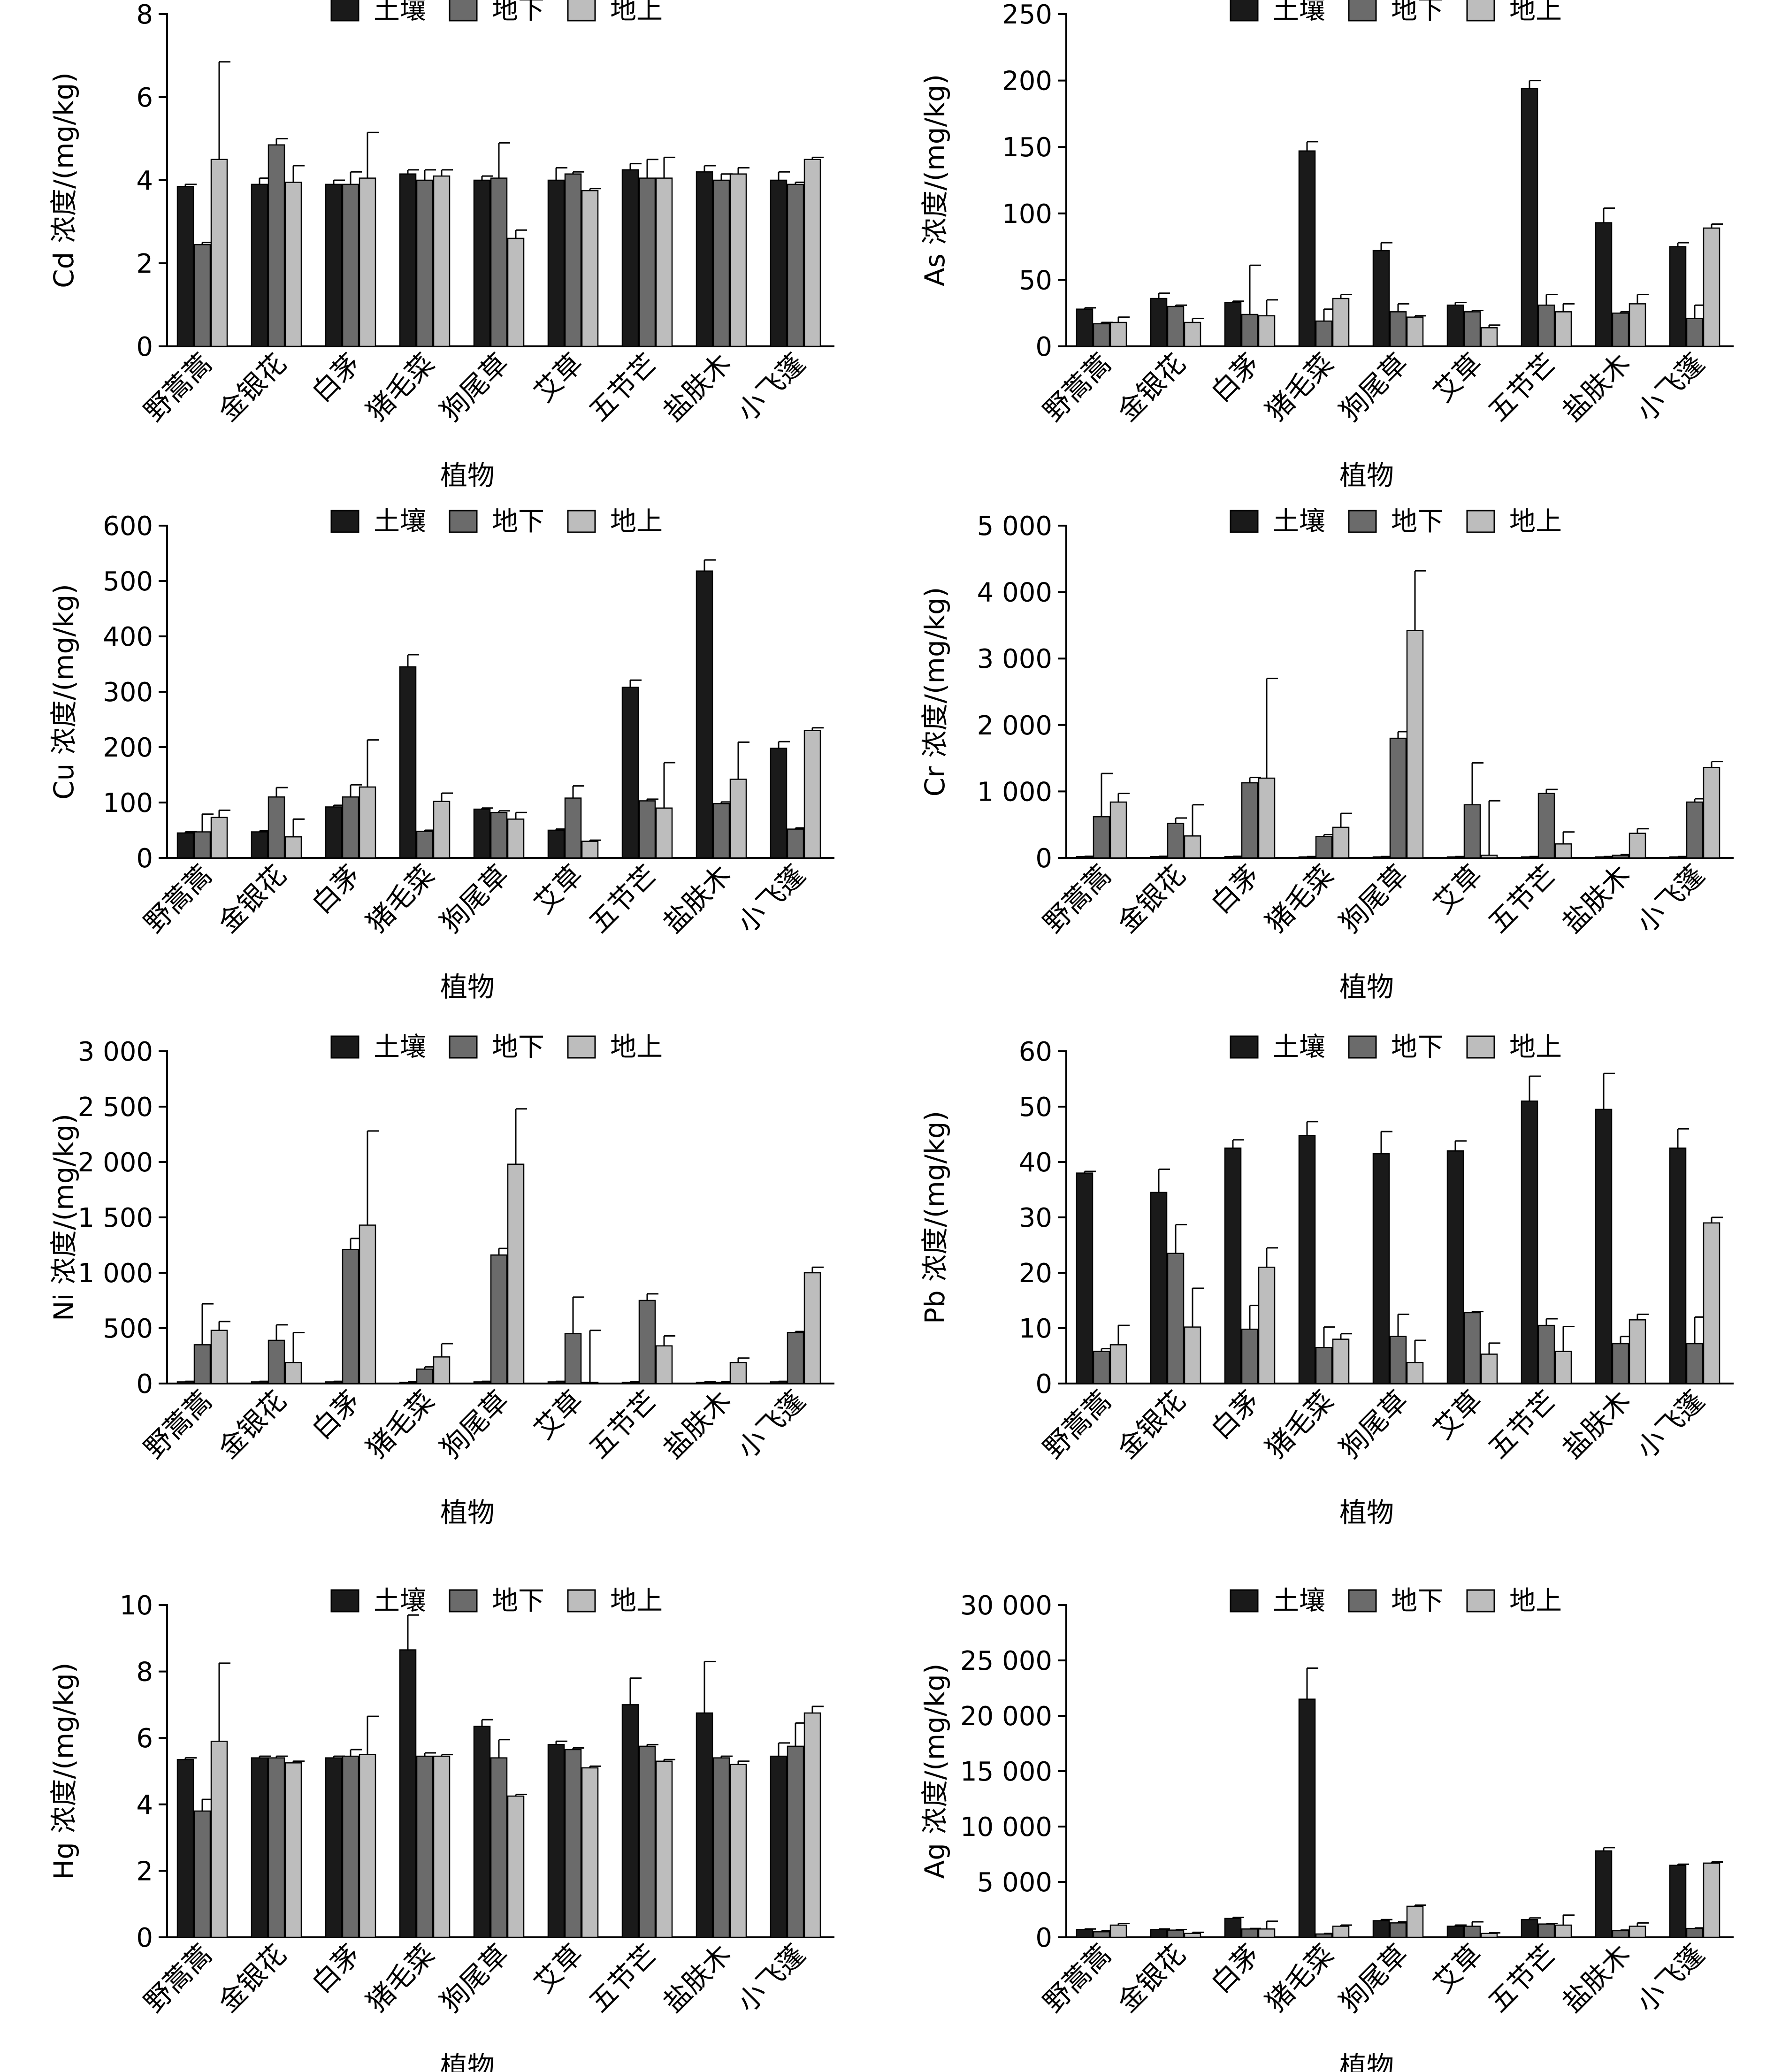 This screenshot has width=1774, height=2072. I want to click on y-tick-label: 60, so click(1035, 1052).